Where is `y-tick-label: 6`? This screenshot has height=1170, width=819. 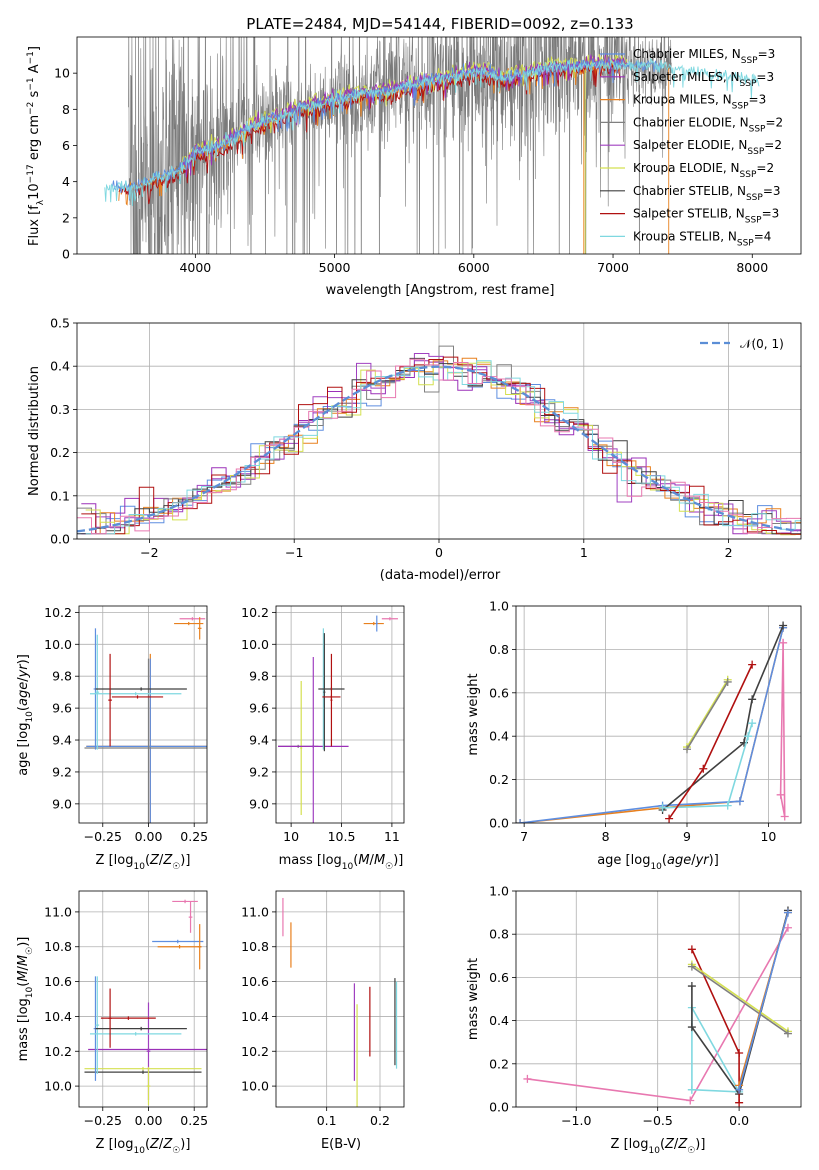 y-tick-label: 6 is located at coordinates (66, 145).